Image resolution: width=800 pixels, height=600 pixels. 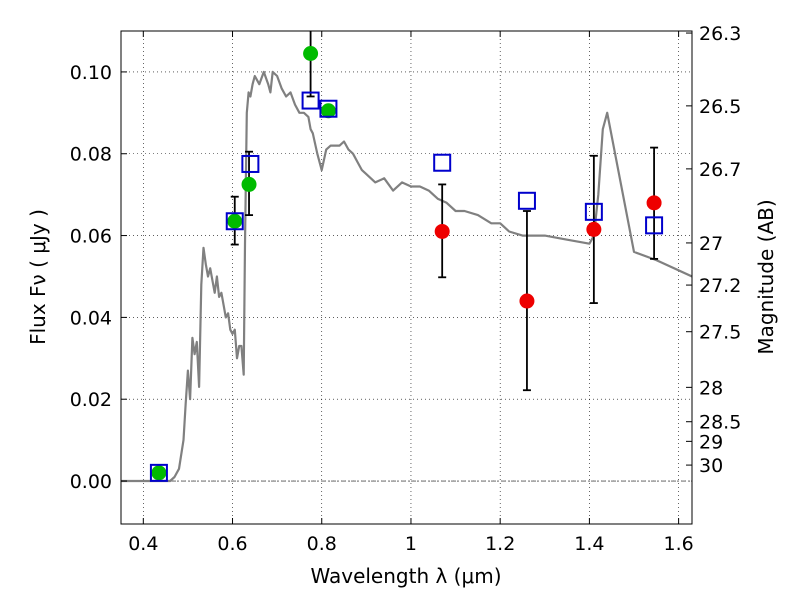 I want to click on y-tick-label: 0.04, so click(x=91, y=318).